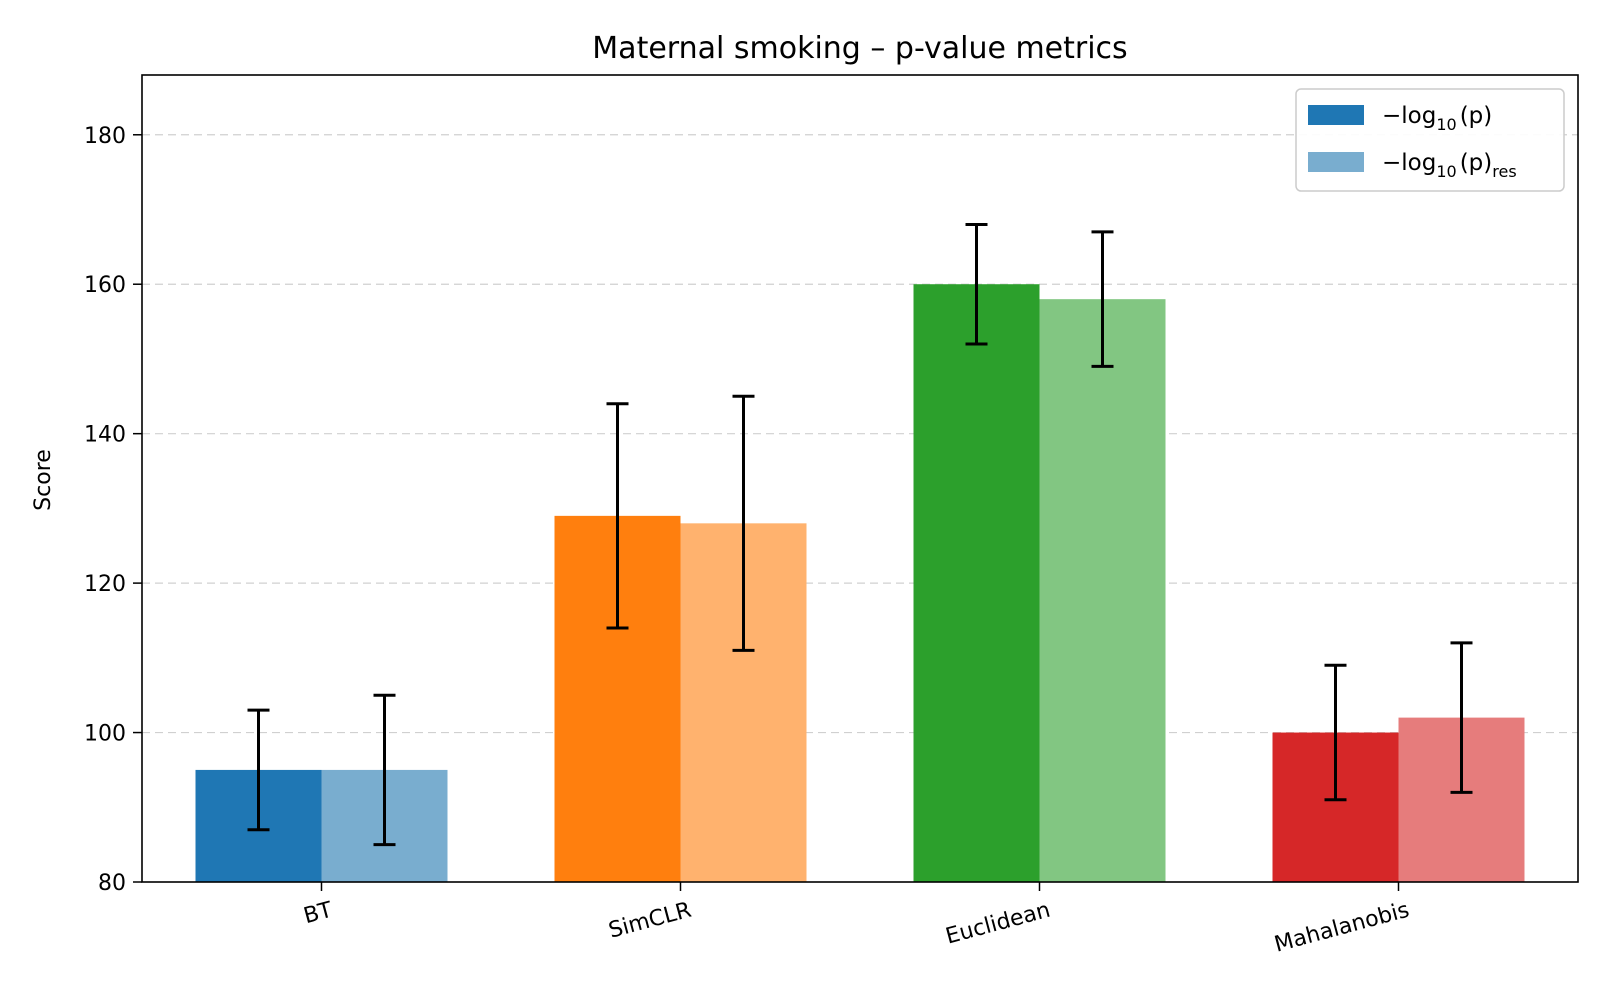  I want to click on y-tick-label: 140, so click(105, 435).